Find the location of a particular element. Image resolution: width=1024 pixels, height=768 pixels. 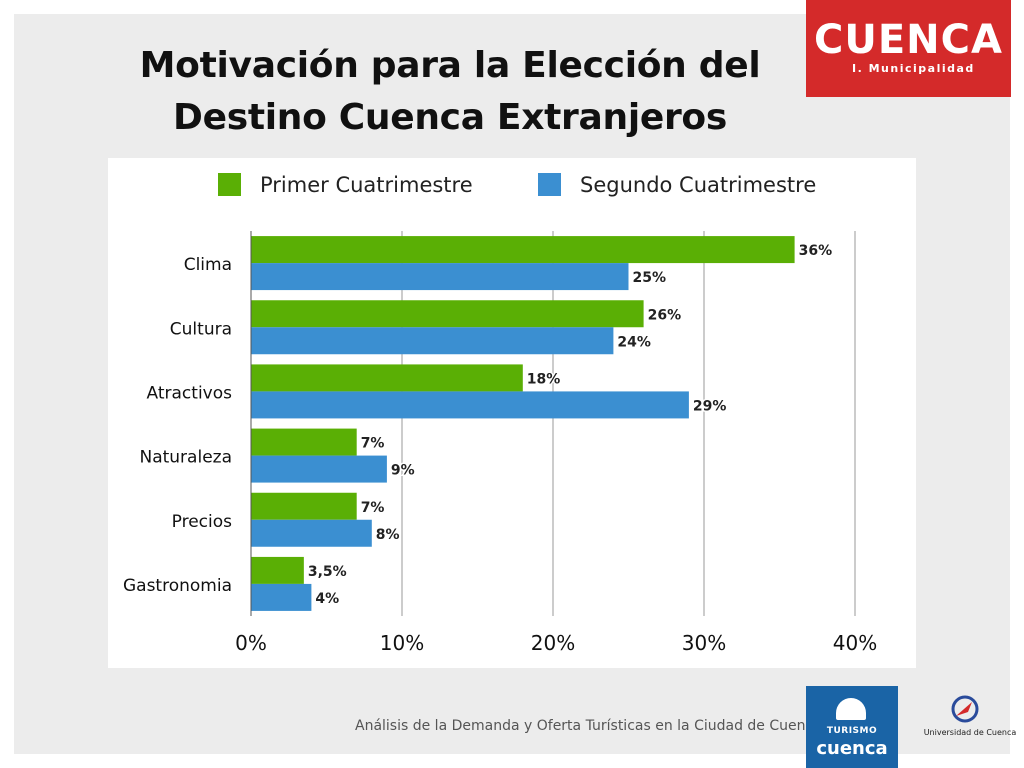

municipality-subtitle: I. Municipalidad is located at coordinates (913, 68).